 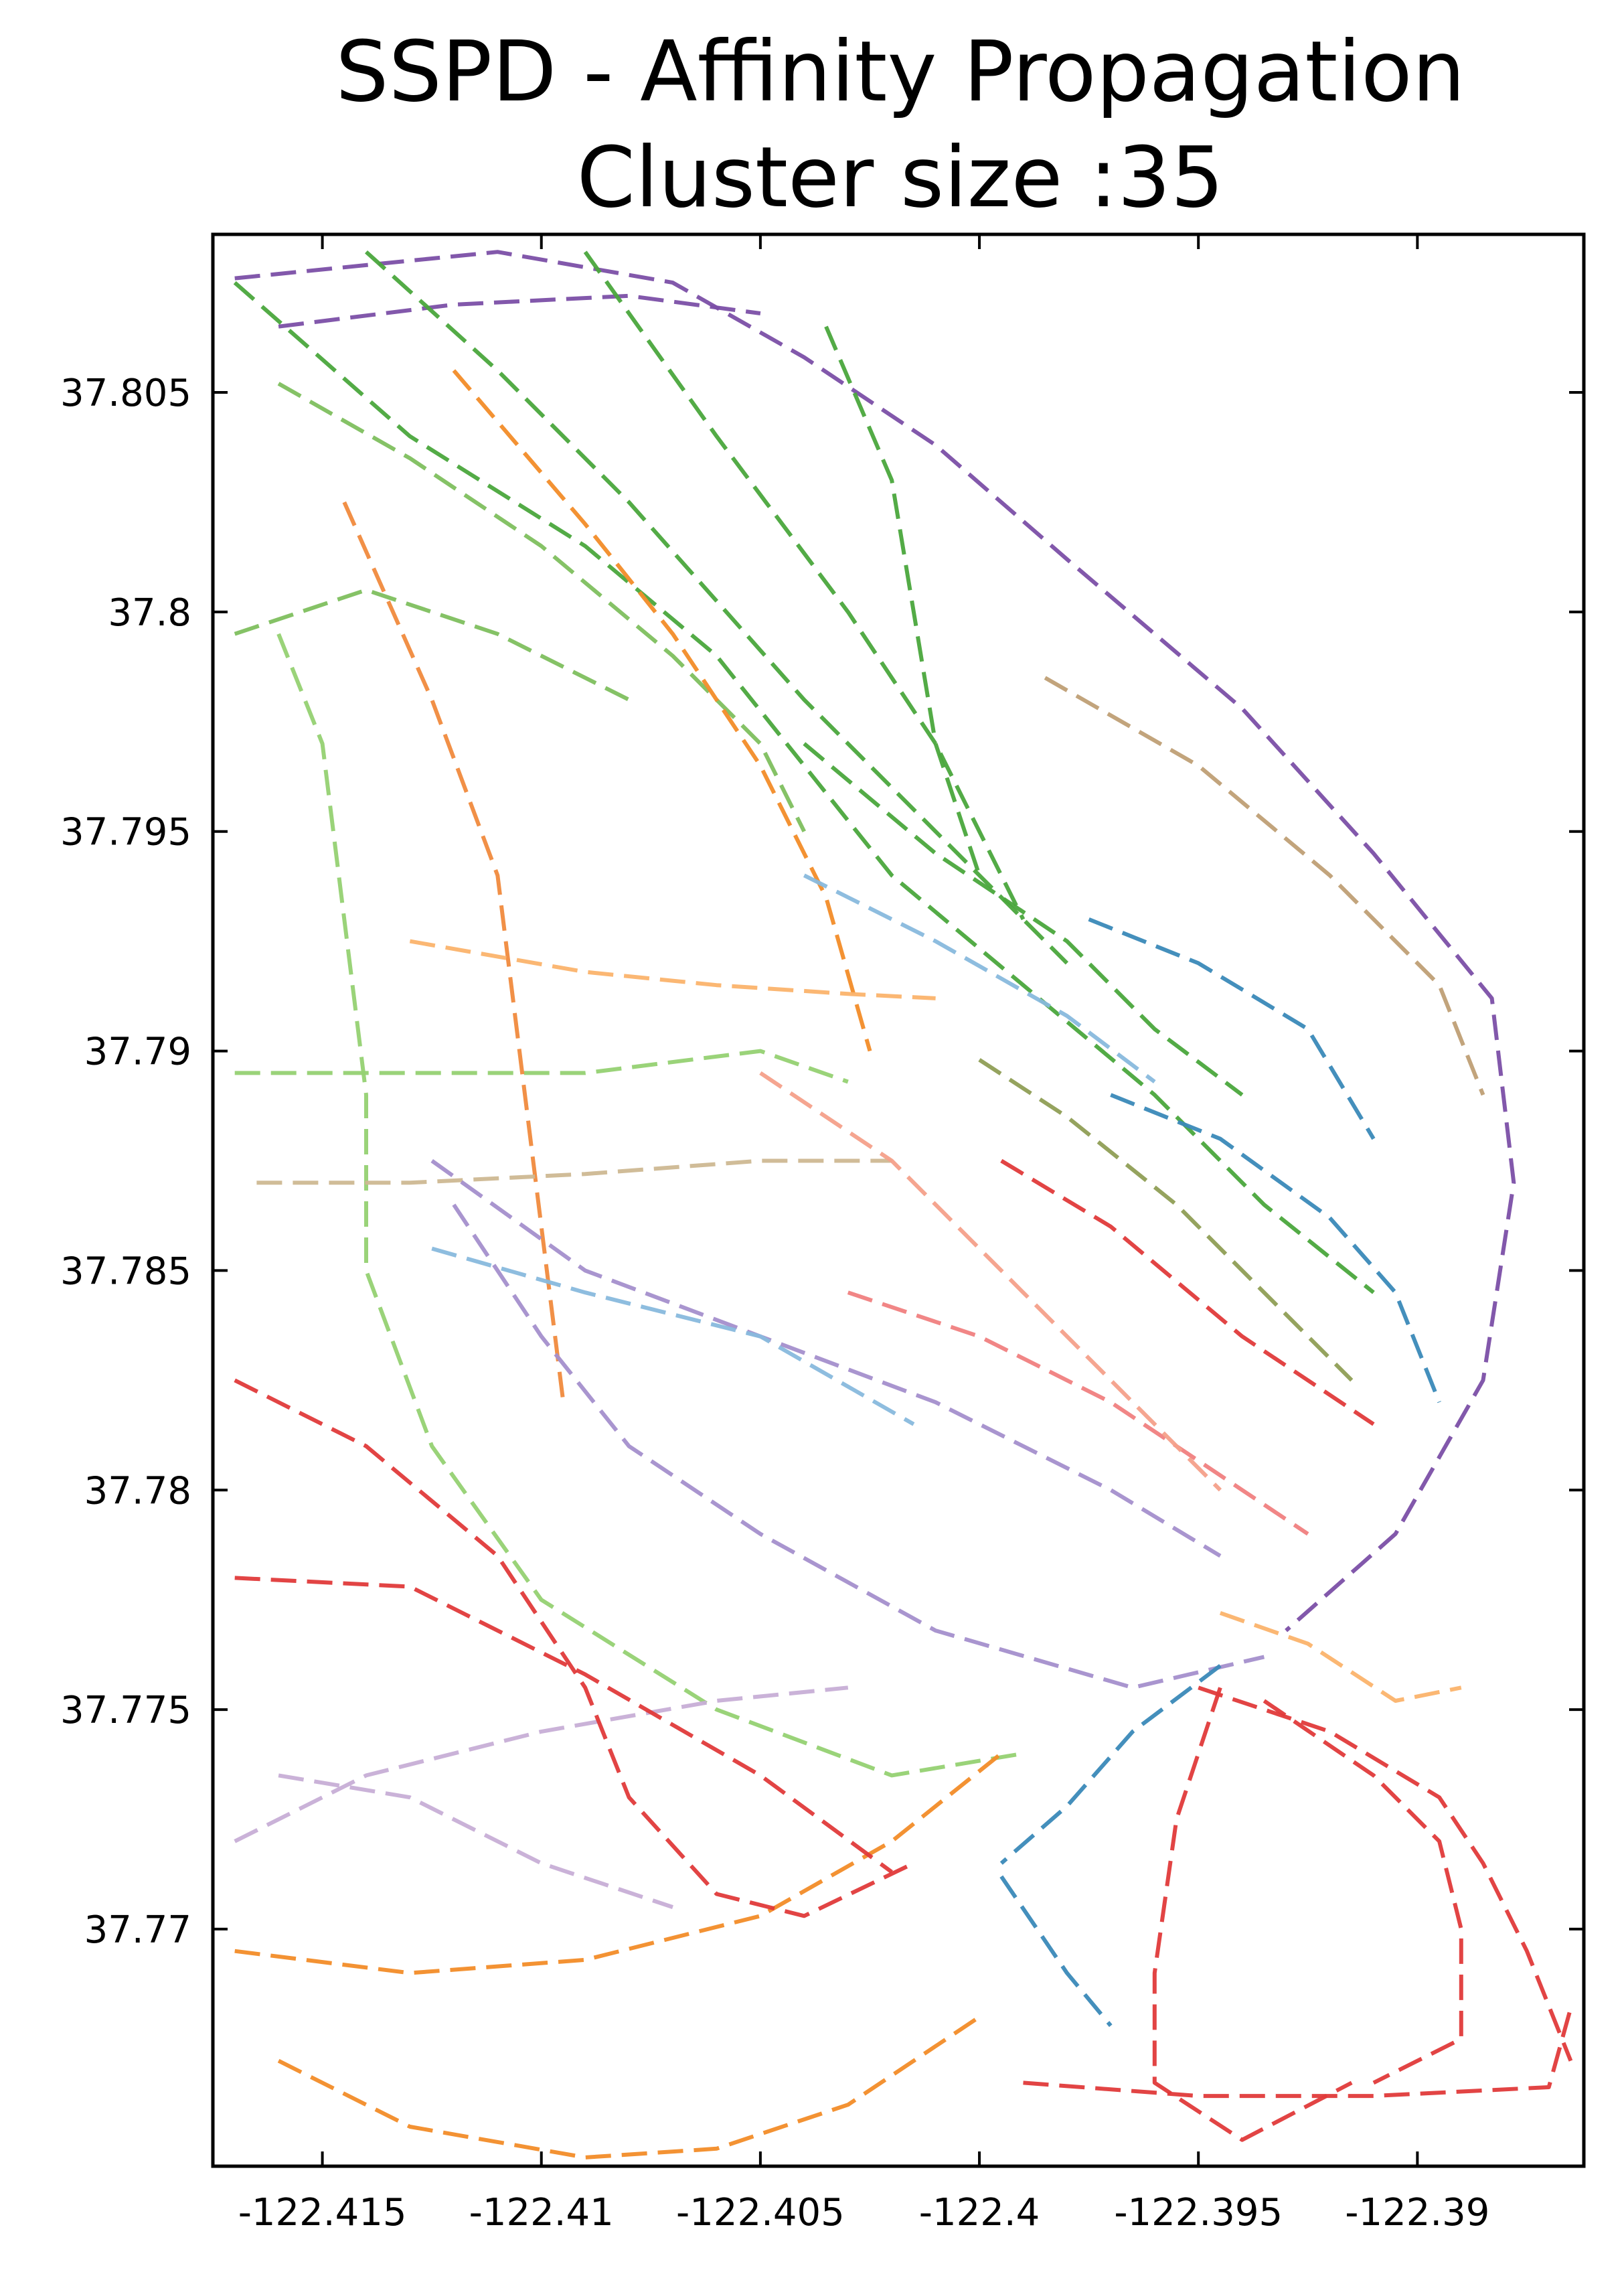 What do you see at coordinates (1199, 2213) in the screenshot?
I see `x-tick-label-4: -122.395` at bounding box center [1199, 2213].